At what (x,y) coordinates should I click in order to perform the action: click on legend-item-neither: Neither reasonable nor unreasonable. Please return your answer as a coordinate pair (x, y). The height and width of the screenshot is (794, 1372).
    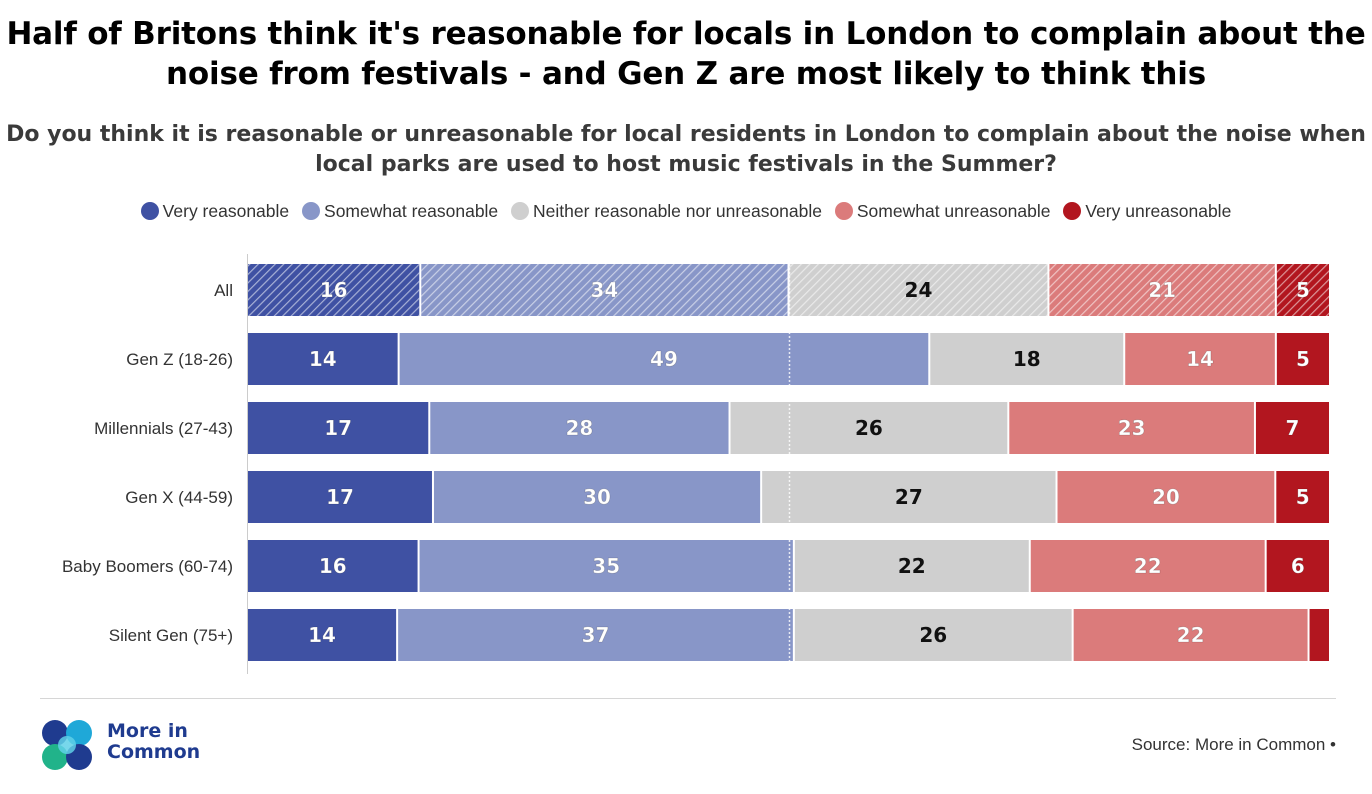
    Looking at the image, I should click on (666, 211).